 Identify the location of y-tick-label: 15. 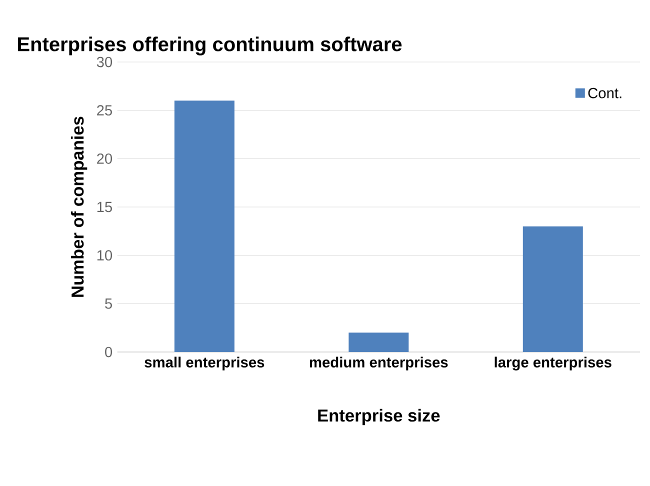
(104, 207).